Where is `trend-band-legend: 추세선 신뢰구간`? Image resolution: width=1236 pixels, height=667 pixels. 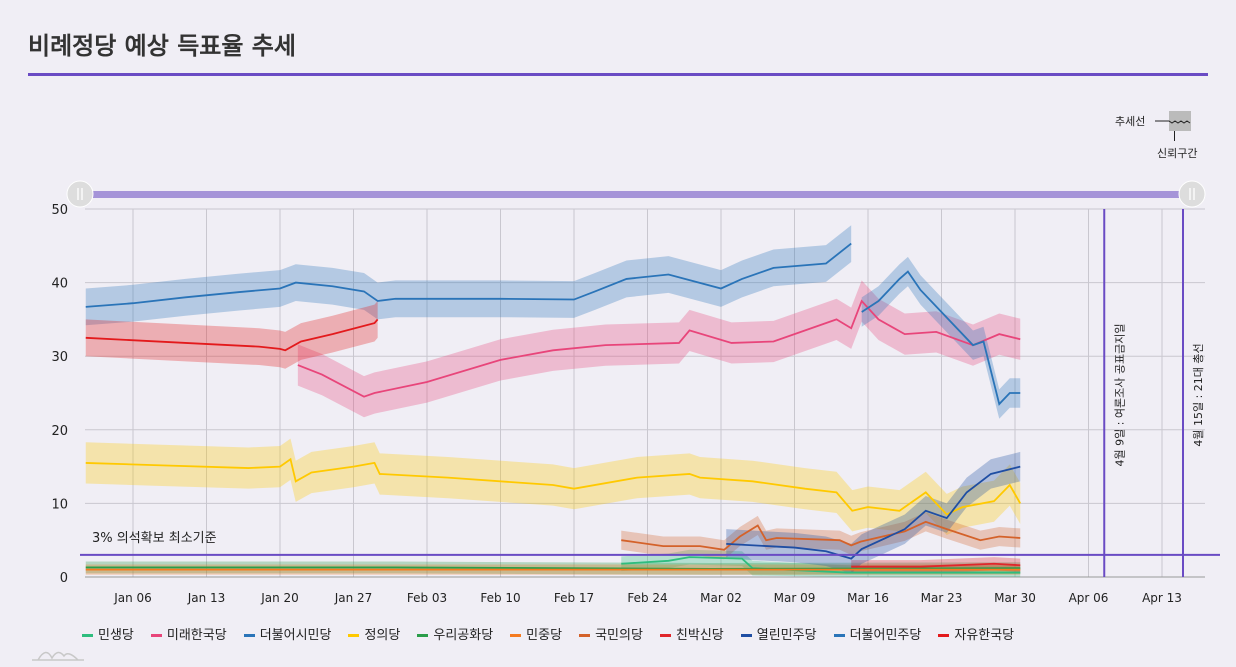 trend-band-legend: 추세선 신뢰구간 is located at coordinates (1156, 135).